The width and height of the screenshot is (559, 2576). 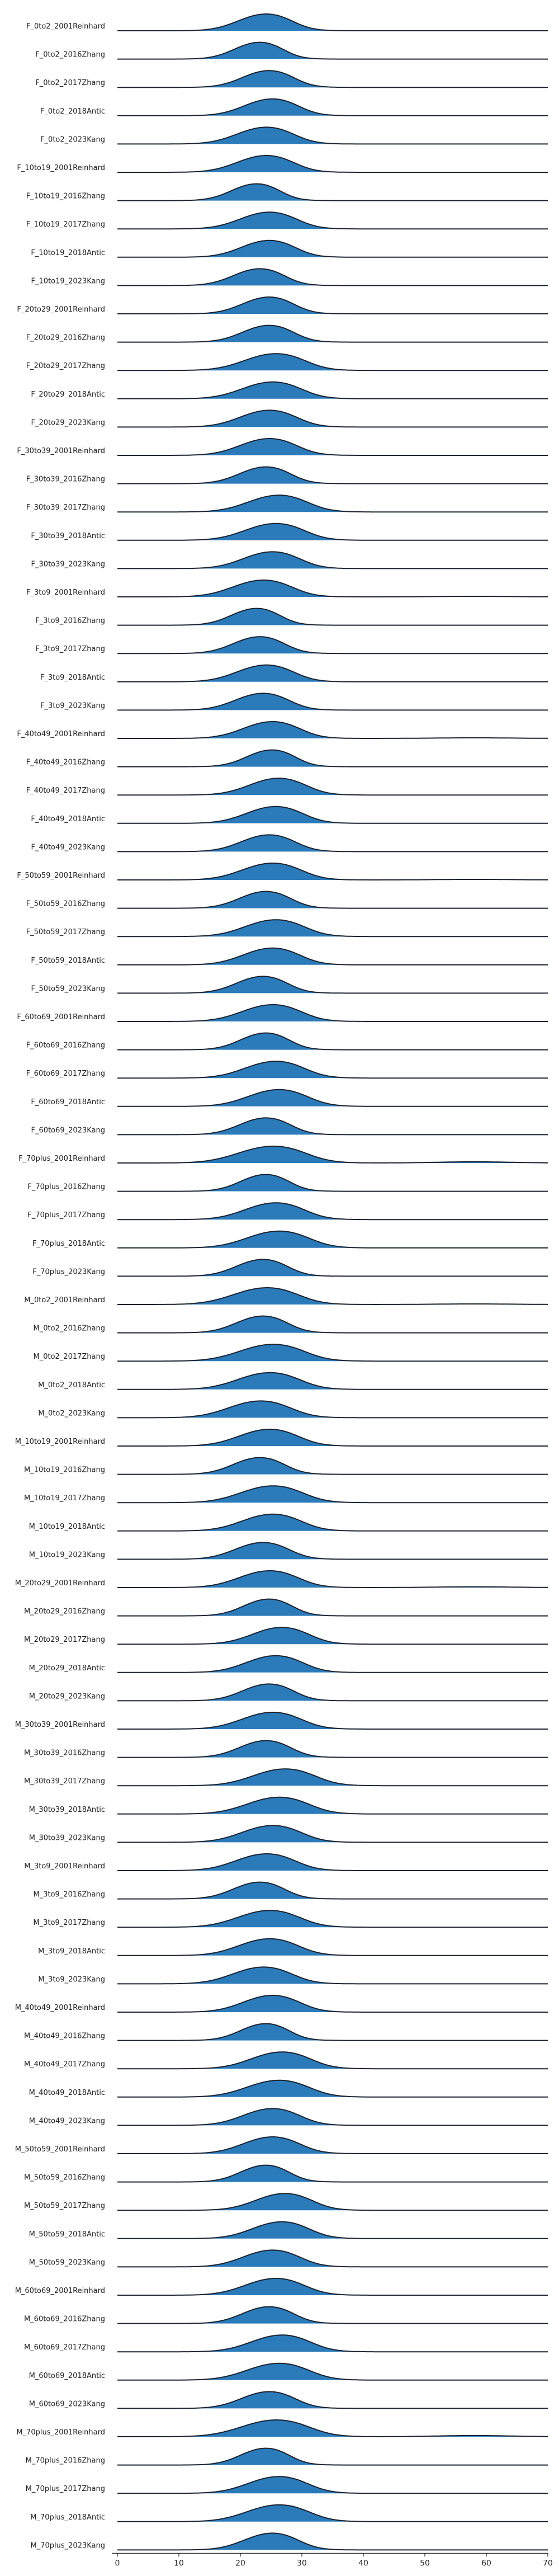 I want to click on ridge-label: F_40to49_2018Antic, so click(x=68, y=819).